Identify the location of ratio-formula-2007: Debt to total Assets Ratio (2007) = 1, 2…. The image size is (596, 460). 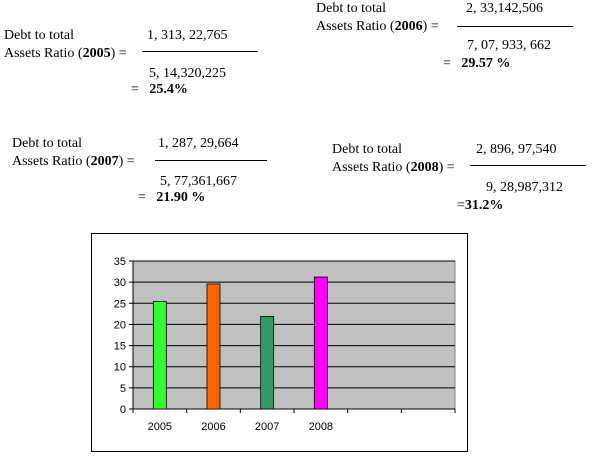
(147, 172).